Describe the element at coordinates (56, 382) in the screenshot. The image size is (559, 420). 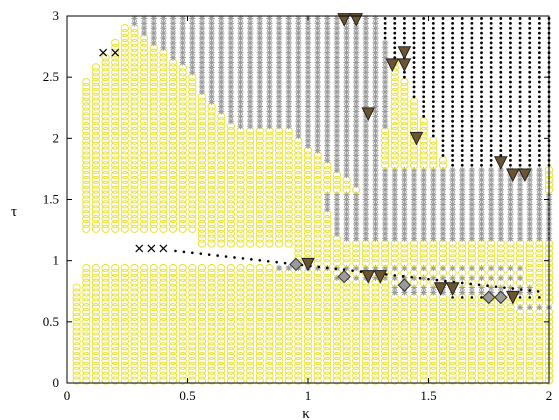
I see `y-tick-label: 0` at that location.